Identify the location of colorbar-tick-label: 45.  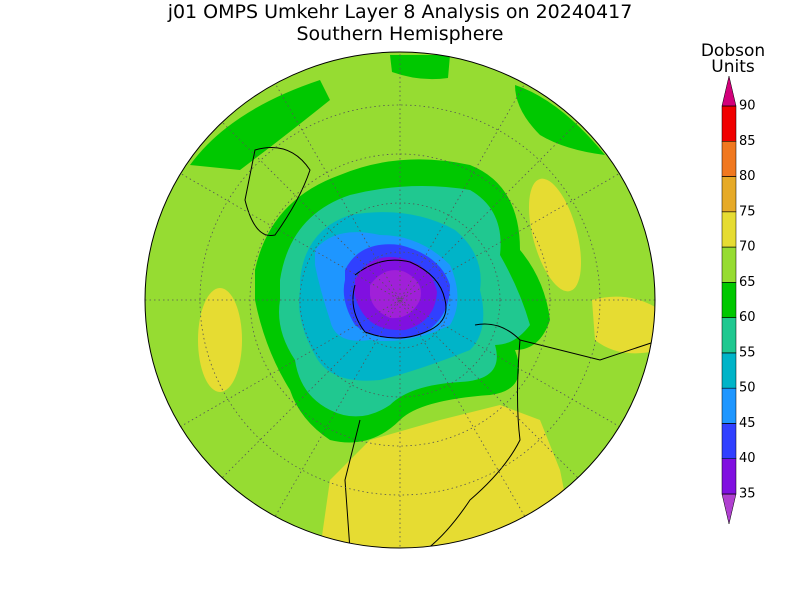
(747, 423).